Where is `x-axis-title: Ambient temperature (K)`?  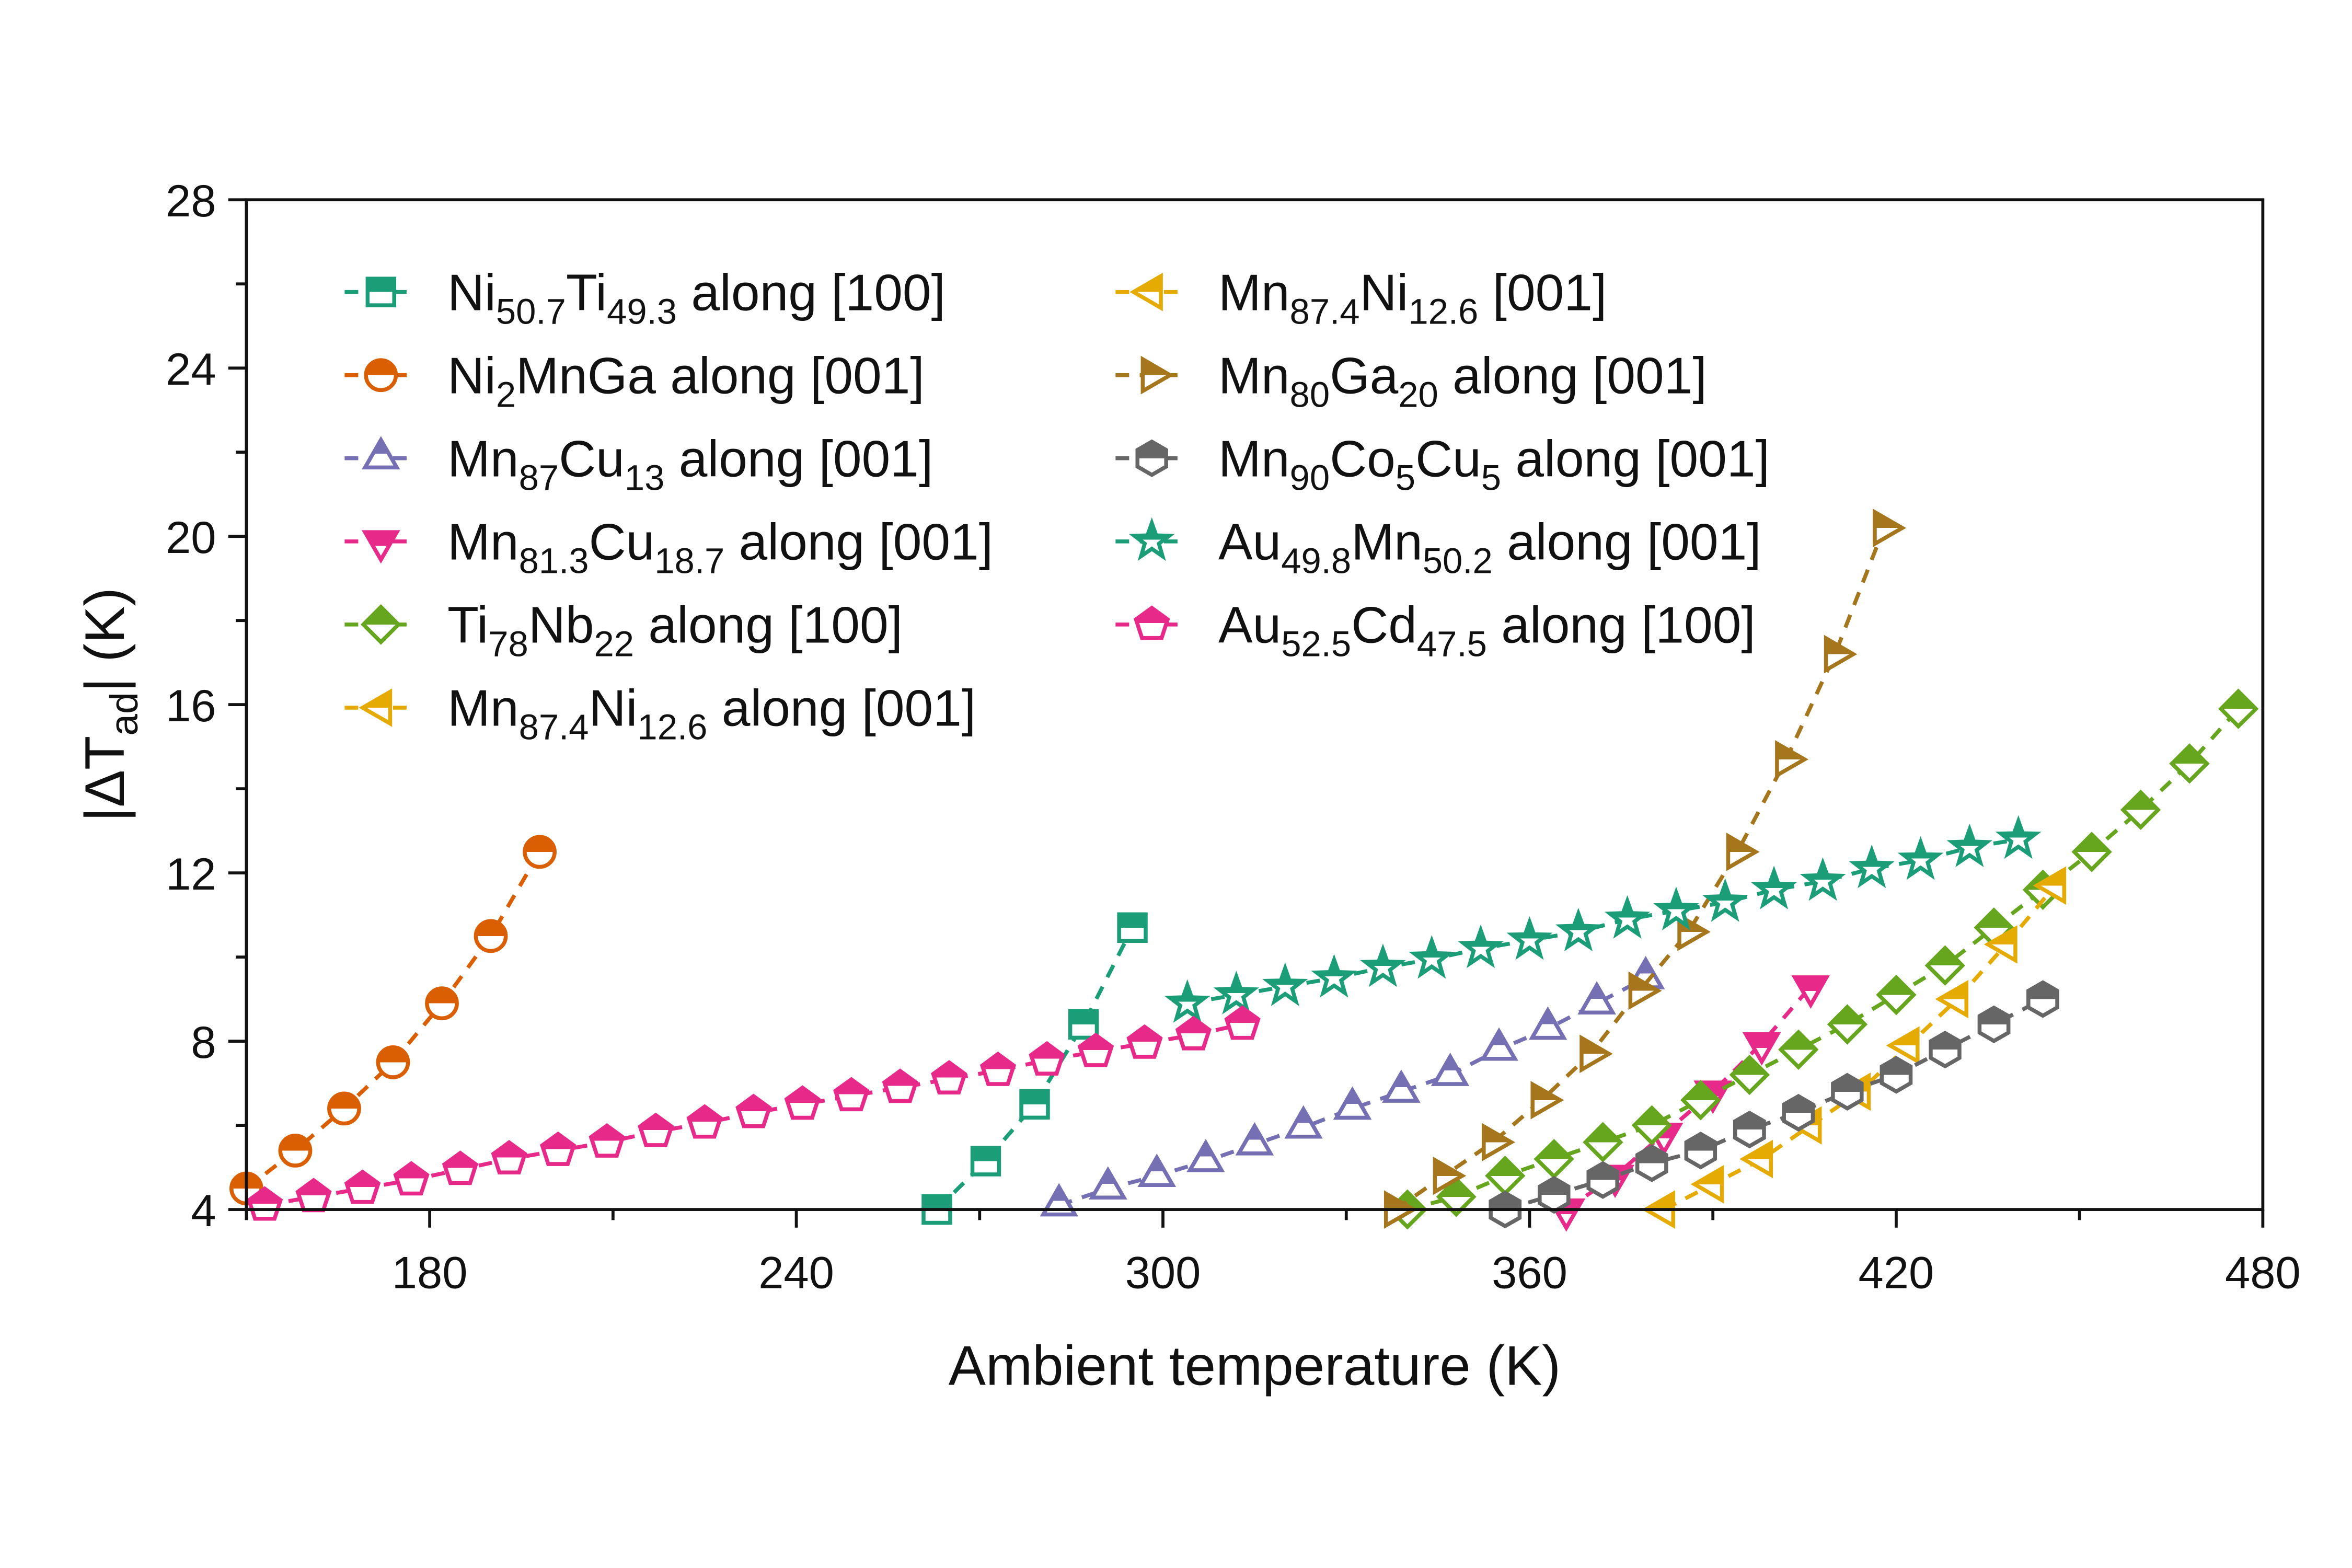 x-axis-title: Ambient temperature (K) is located at coordinates (1255, 1365).